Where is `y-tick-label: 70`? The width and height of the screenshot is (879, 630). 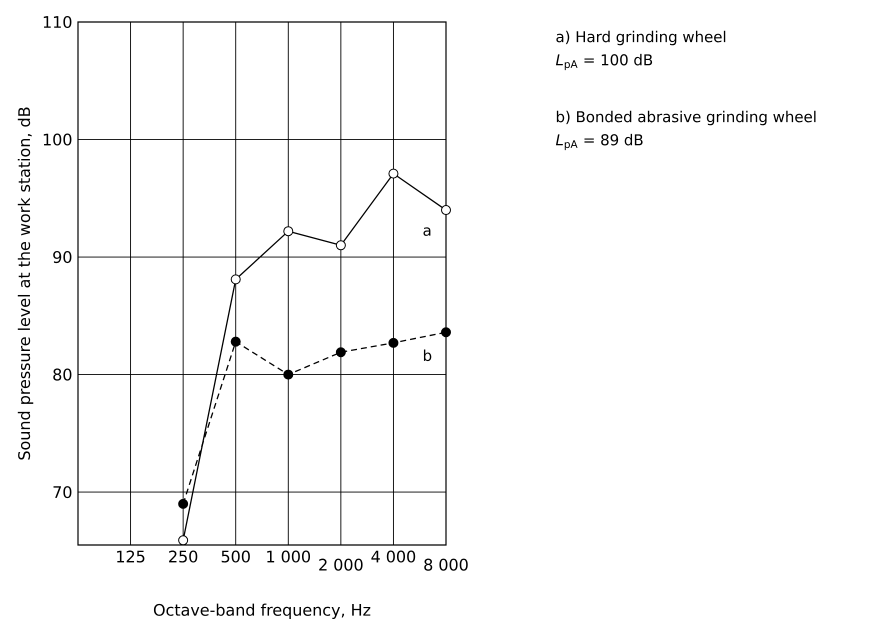 y-tick-label: 70 is located at coordinates (63, 492).